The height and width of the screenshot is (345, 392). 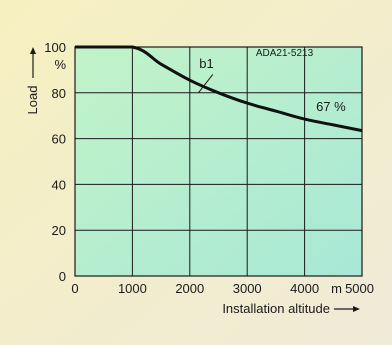 What do you see at coordinates (60, 64) in the screenshot?
I see `y-unit-label: %` at bounding box center [60, 64].